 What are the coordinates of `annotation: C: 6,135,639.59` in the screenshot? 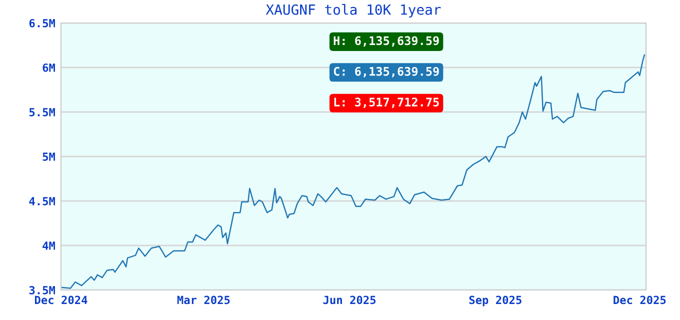 It's located at (386, 72).